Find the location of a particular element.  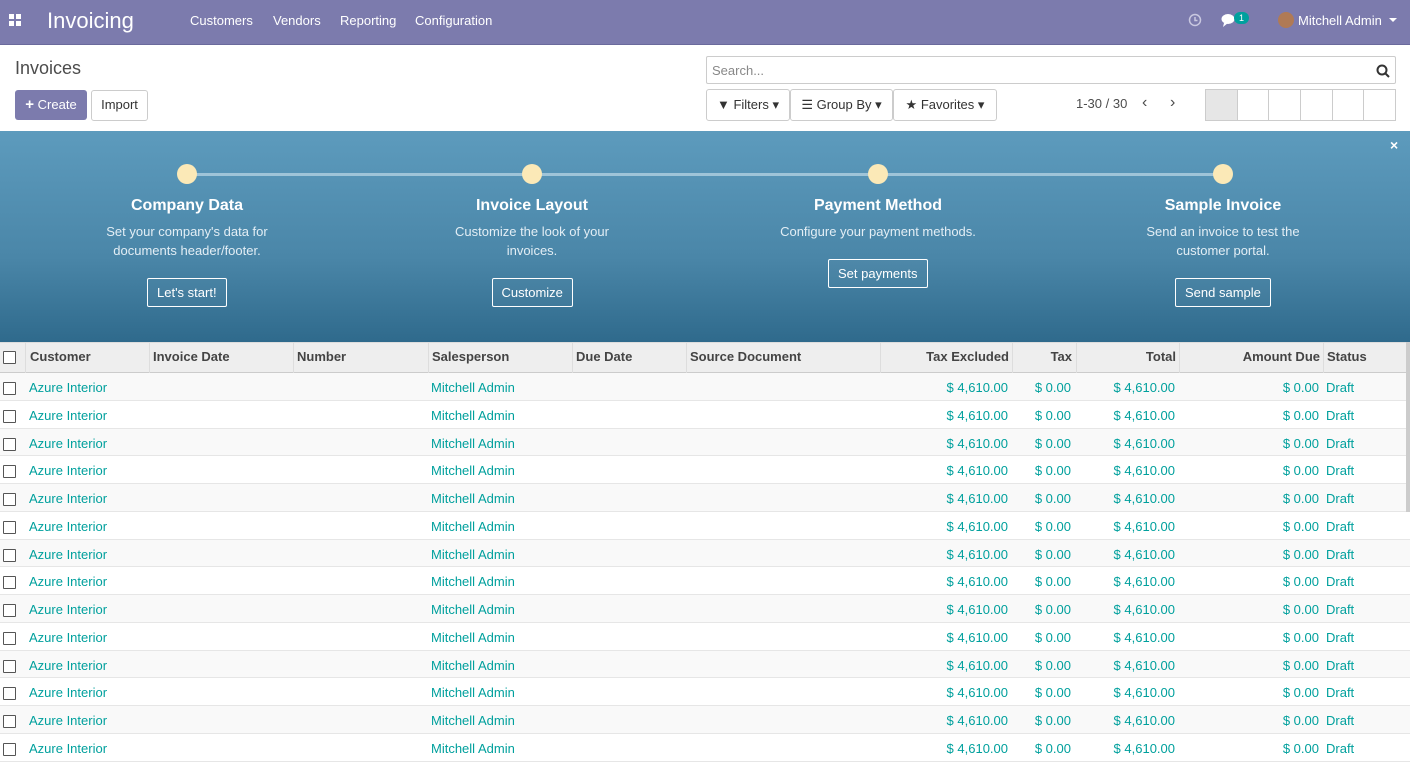

list-view is located at coordinates (1222, 105).